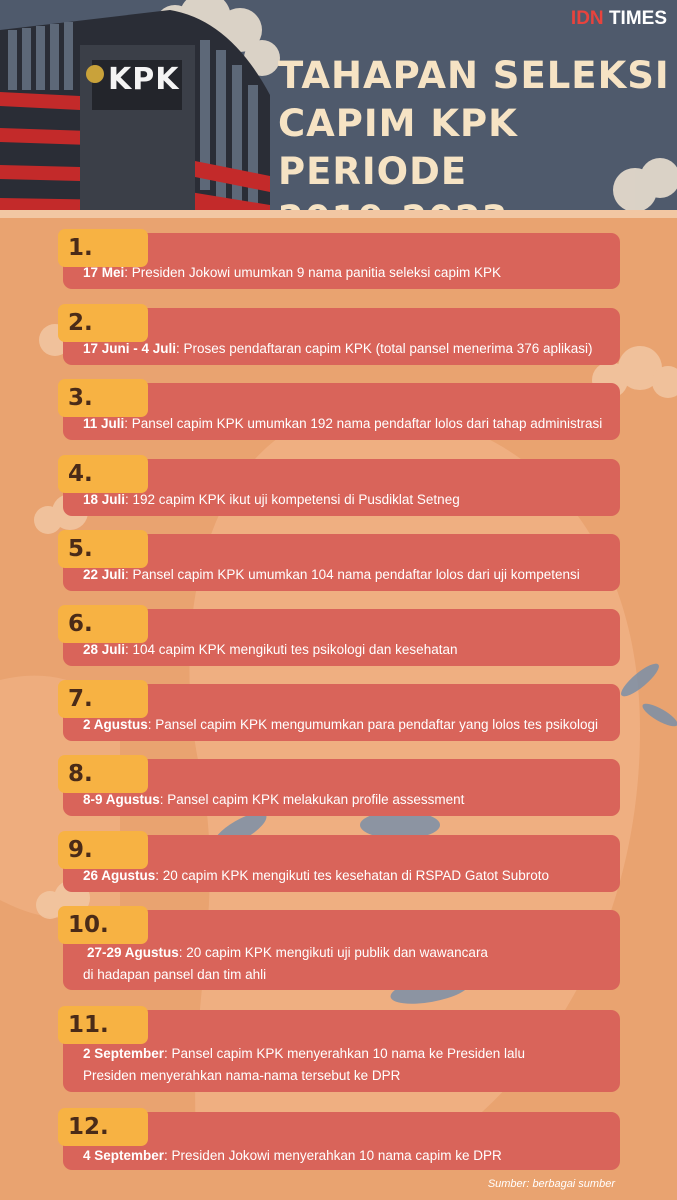 The height and width of the screenshot is (1200, 677). Describe the element at coordinates (104, 499) in the screenshot. I see `step-date: 18 Juli` at that location.